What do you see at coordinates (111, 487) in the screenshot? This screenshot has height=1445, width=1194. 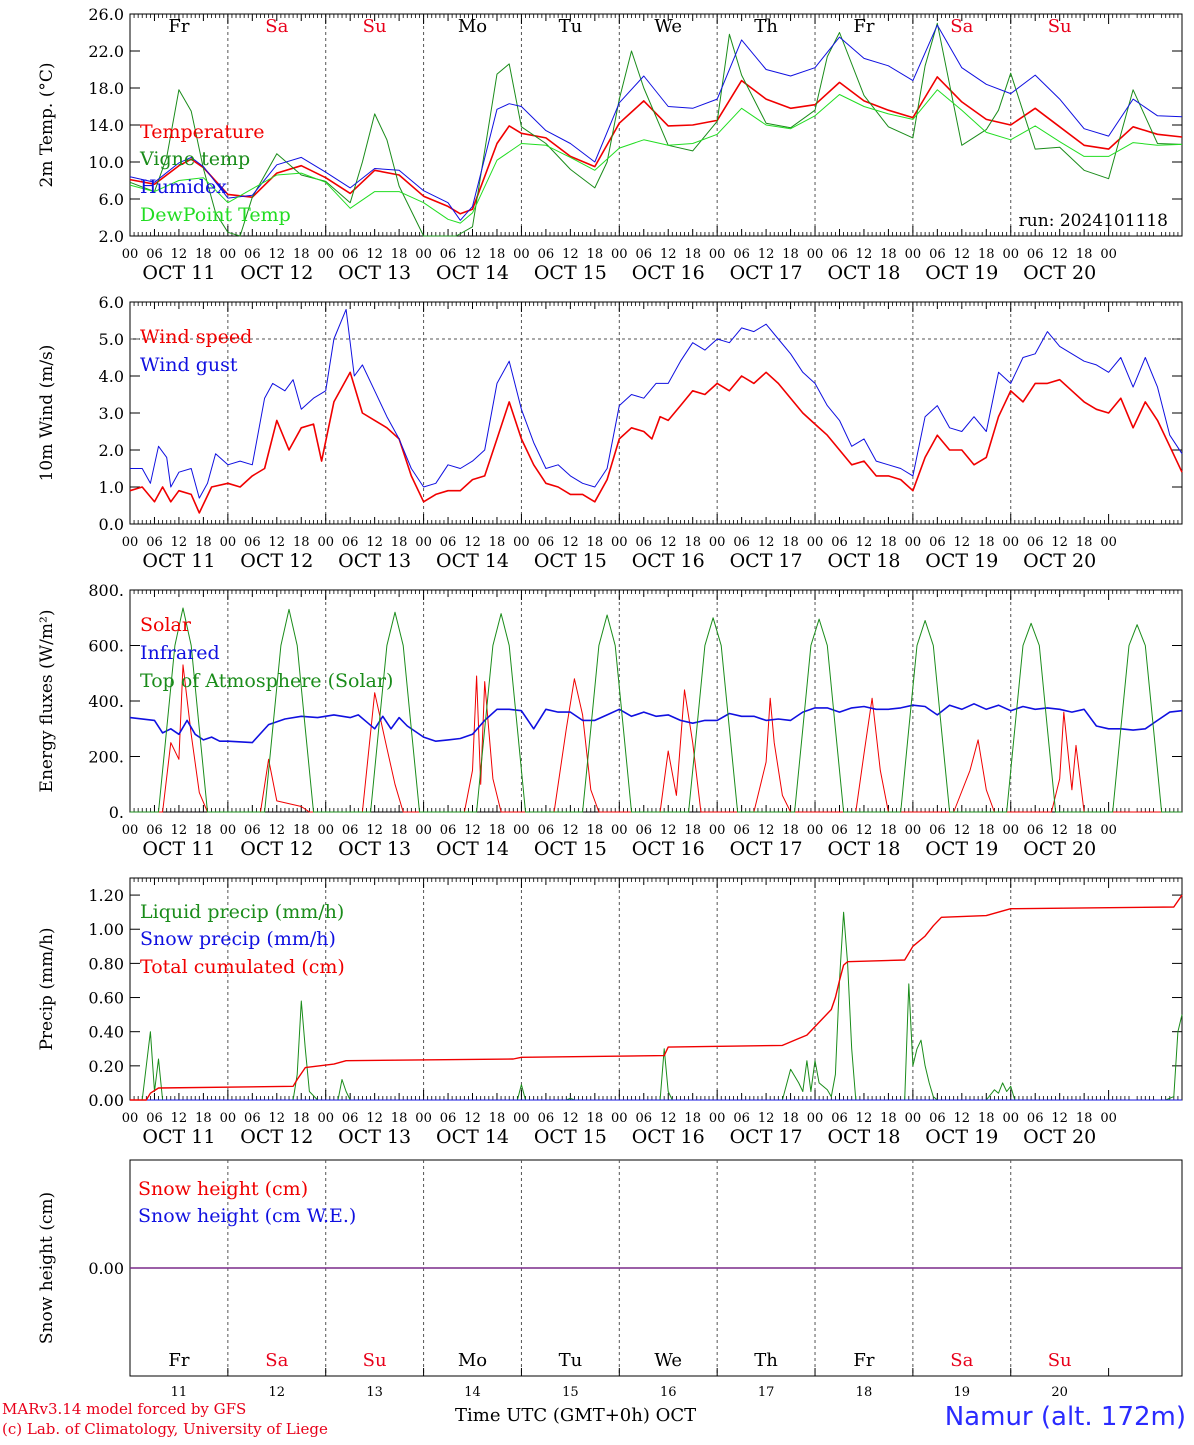 I see `y-tick-label: 1.0` at bounding box center [111, 487].